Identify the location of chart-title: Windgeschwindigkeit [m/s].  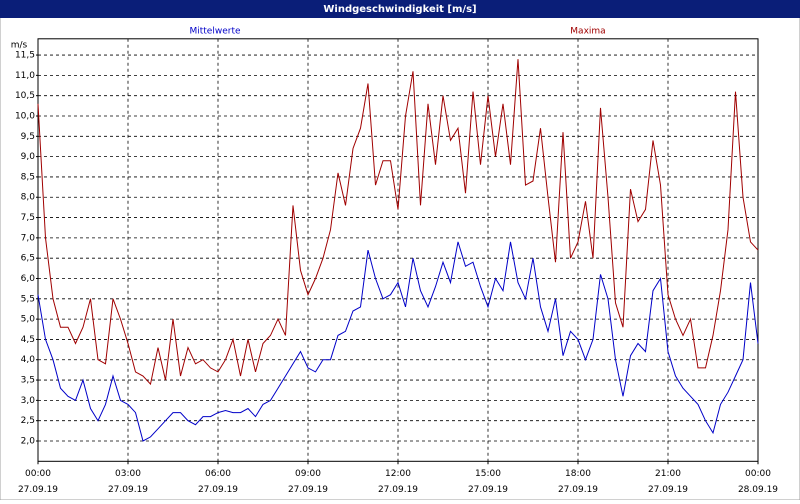
(399, 9).